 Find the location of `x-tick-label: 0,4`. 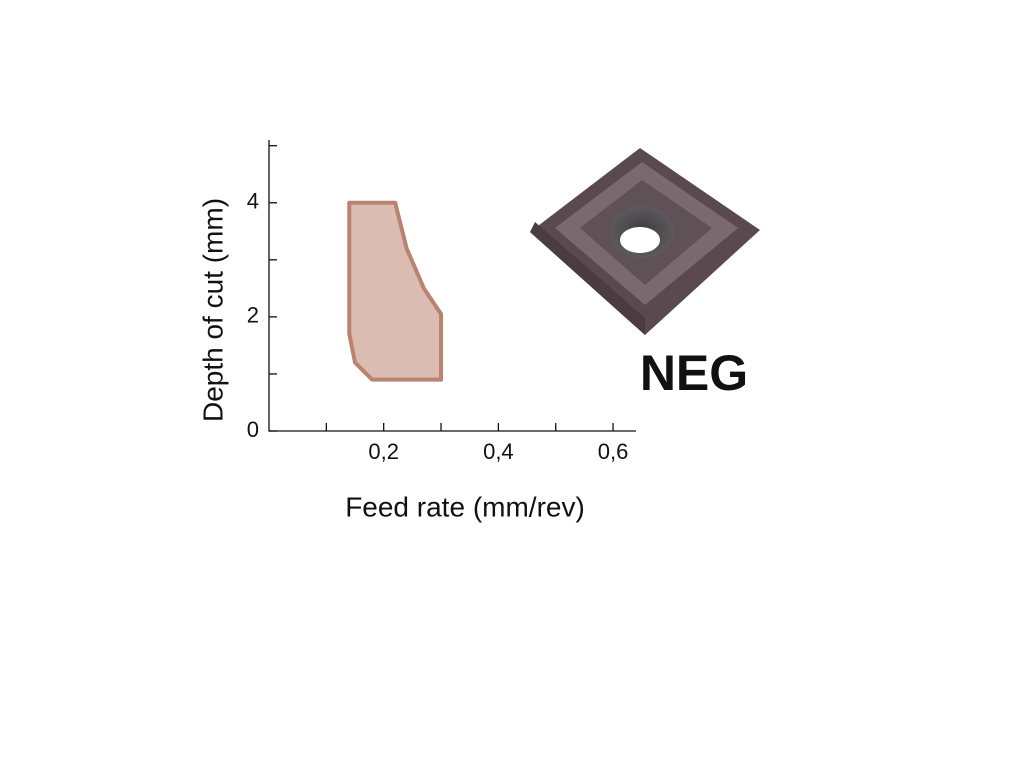

x-tick-label: 0,4 is located at coordinates (498, 451).